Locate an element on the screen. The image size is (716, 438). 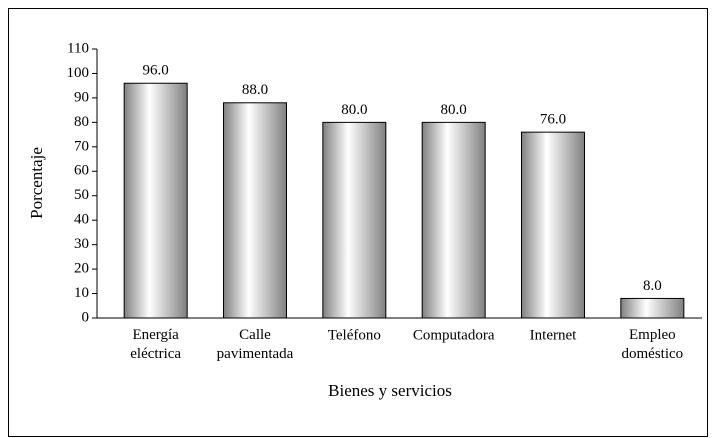
y-tick-label: 100 is located at coordinates (78, 73).